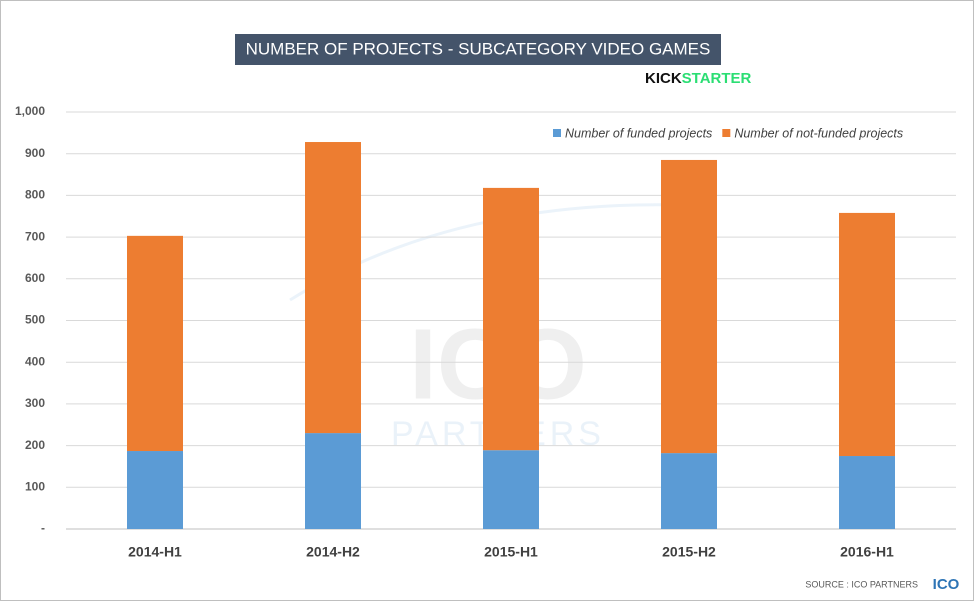  Describe the element at coordinates (511, 552) in the screenshot. I see `x-tick-label: 2015-H1` at that location.